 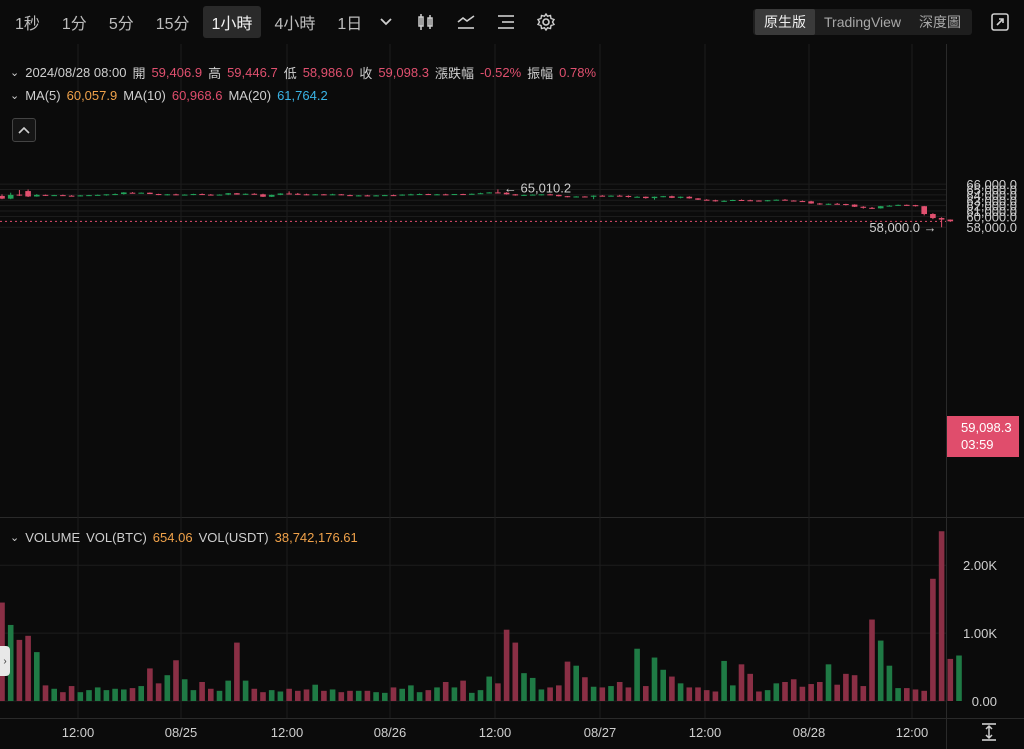 I want to click on candlestick-icon, so click(x=426, y=22).